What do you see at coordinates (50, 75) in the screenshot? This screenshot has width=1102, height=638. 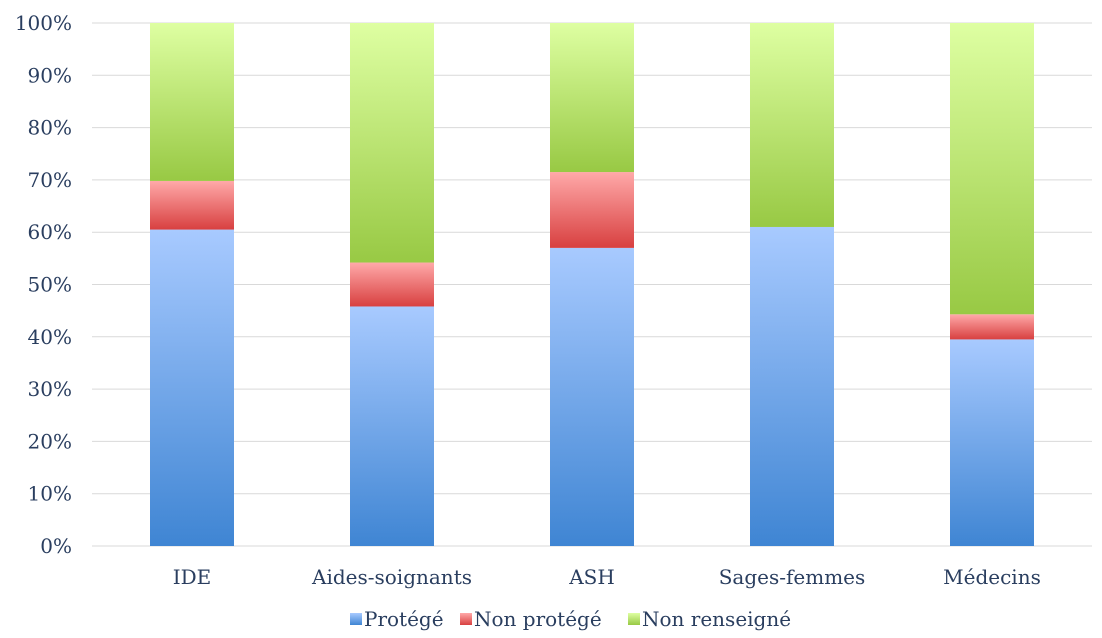 I see `y-tick-label: 90%` at bounding box center [50, 75].